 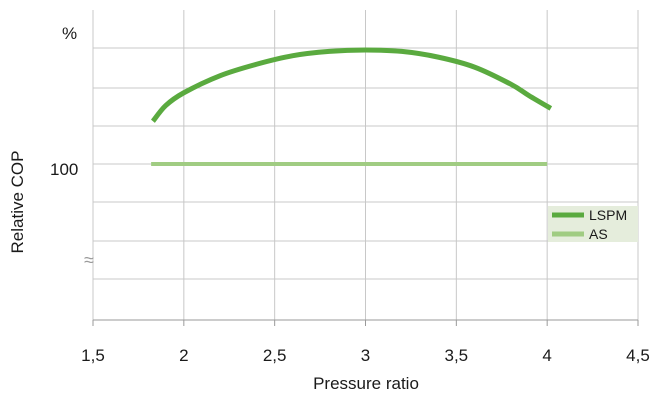 What do you see at coordinates (17, 202) in the screenshot?
I see `y-axis-title: Relative COP` at bounding box center [17, 202].